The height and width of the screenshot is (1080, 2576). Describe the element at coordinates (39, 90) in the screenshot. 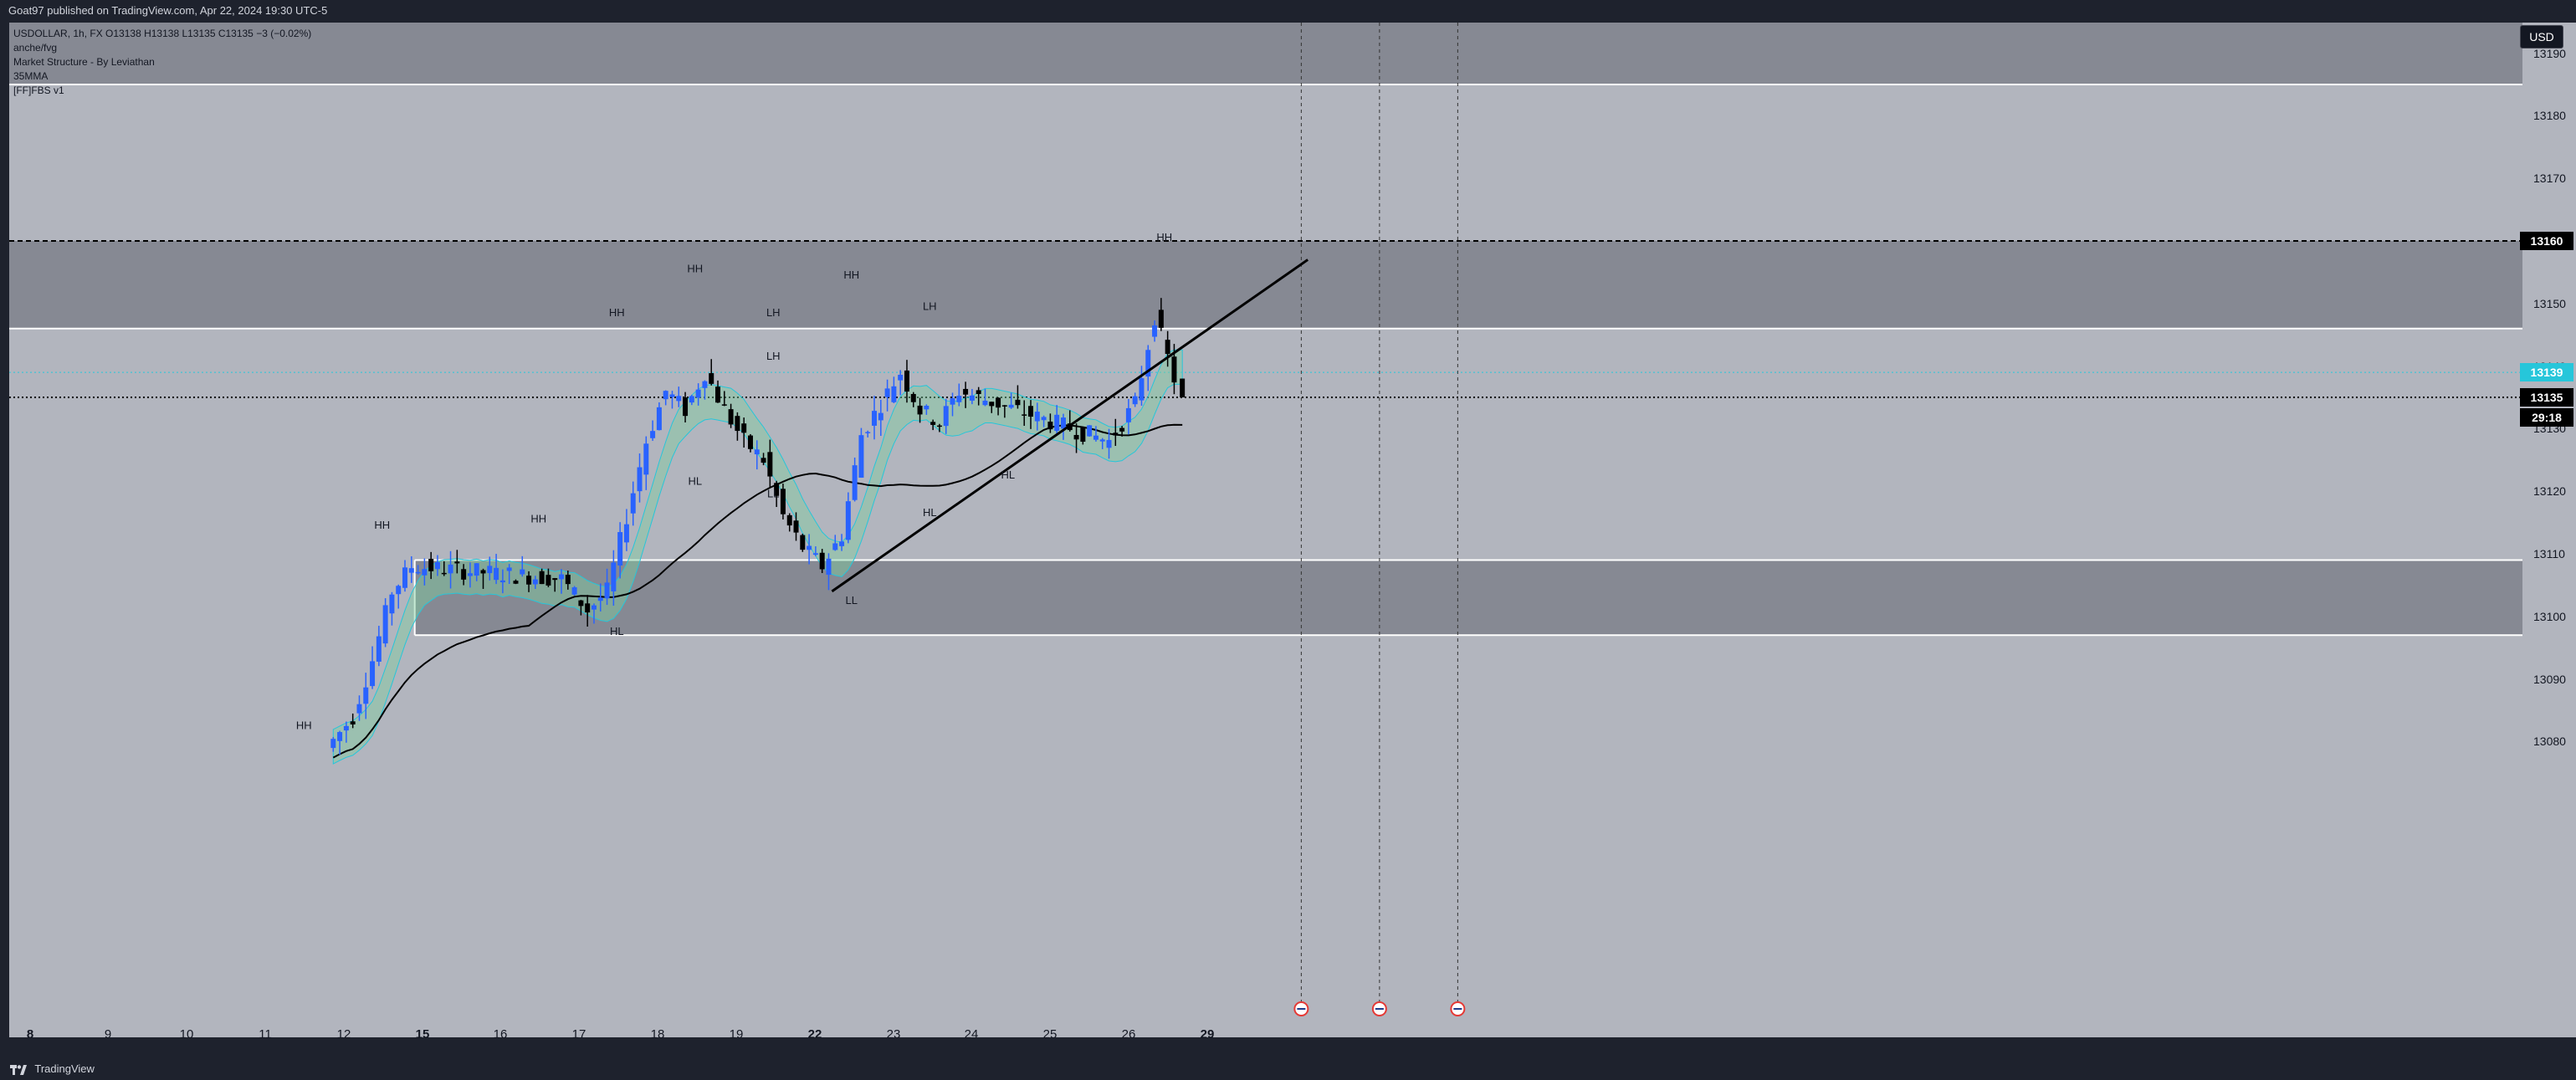

I see `indicator-fbs: [FF]FBS v1` at that location.